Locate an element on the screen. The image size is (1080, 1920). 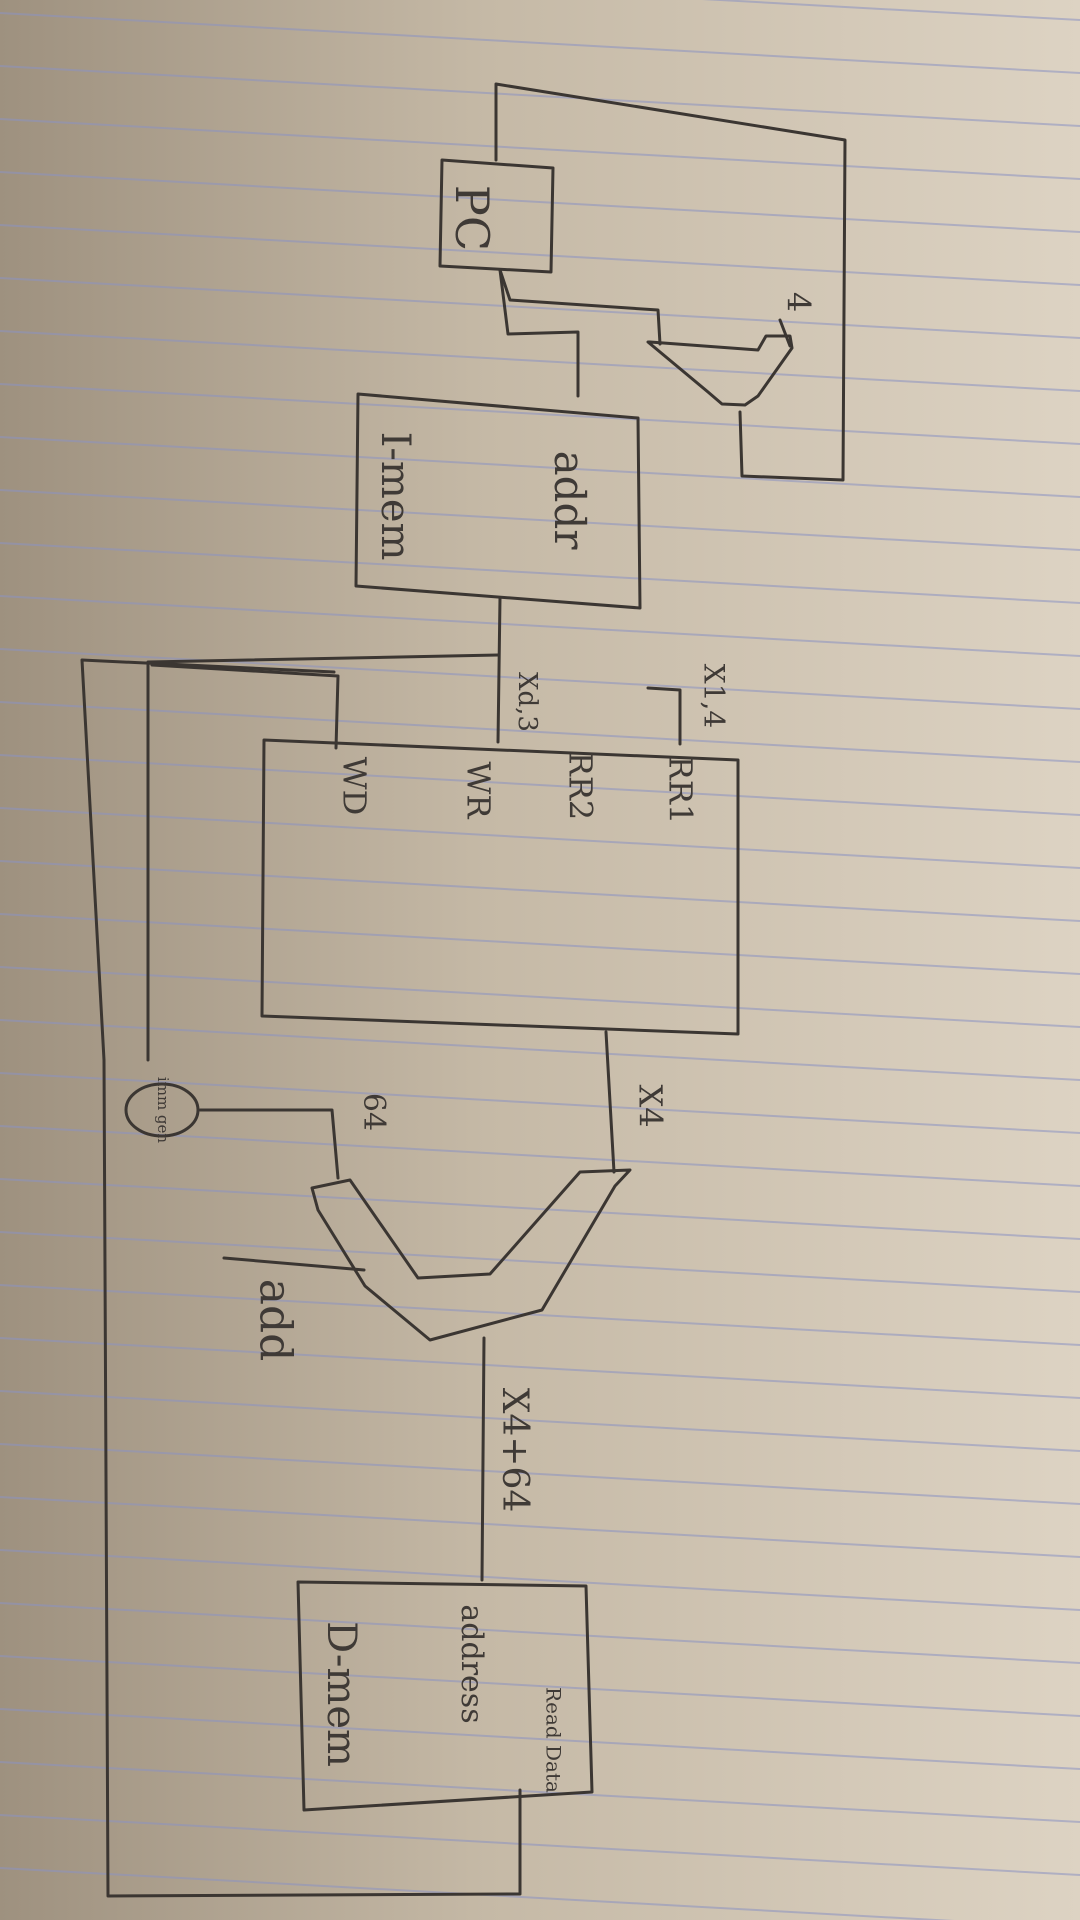
rd-field-label: Xd,3 is located at coordinates (527, 702).